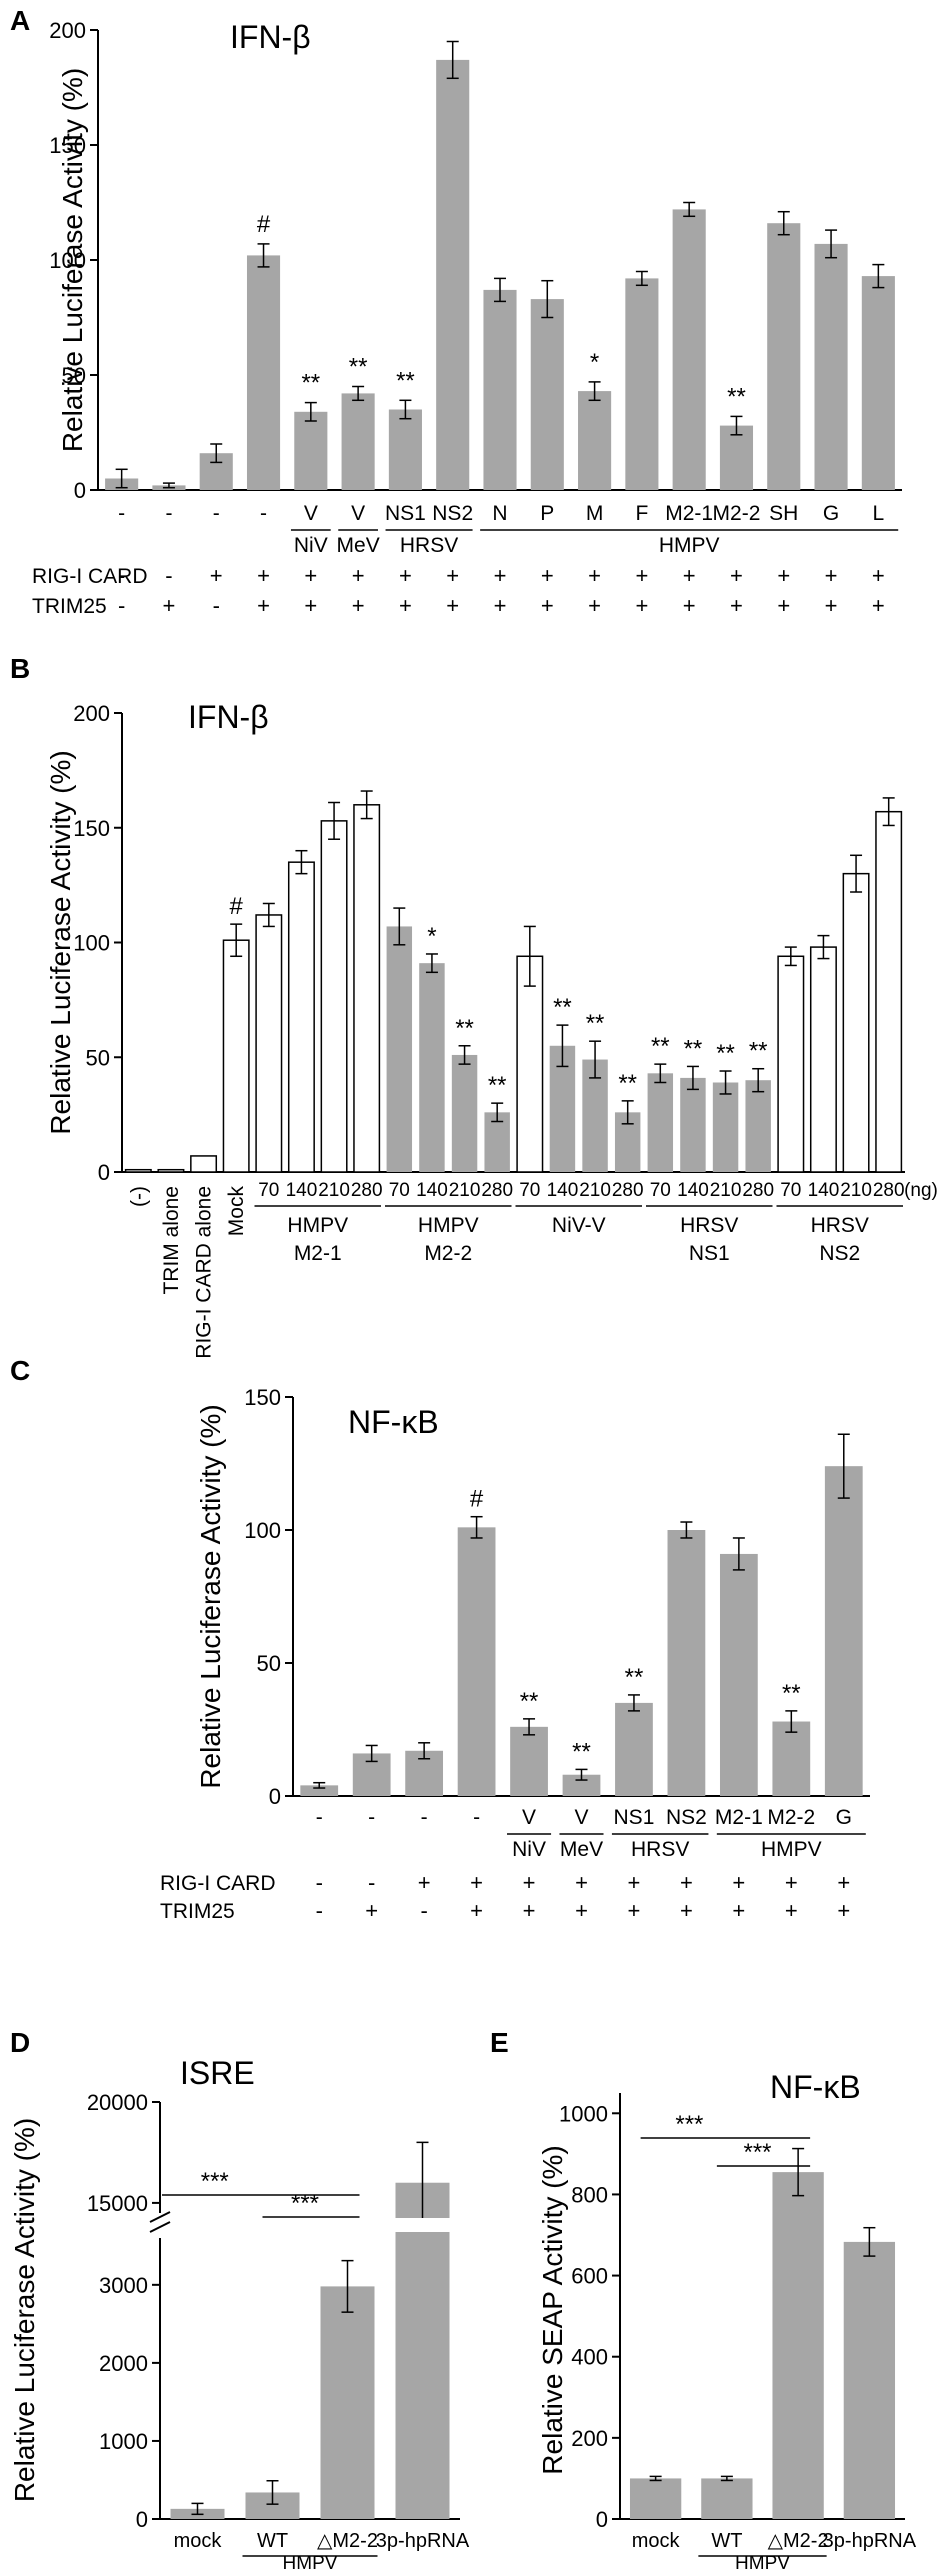 The height and width of the screenshot is (2569, 949). What do you see at coordinates (709, 1253) in the screenshot?
I see `panel-b-group-label-3-line2: NS1` at bounding box center [709, 1253].